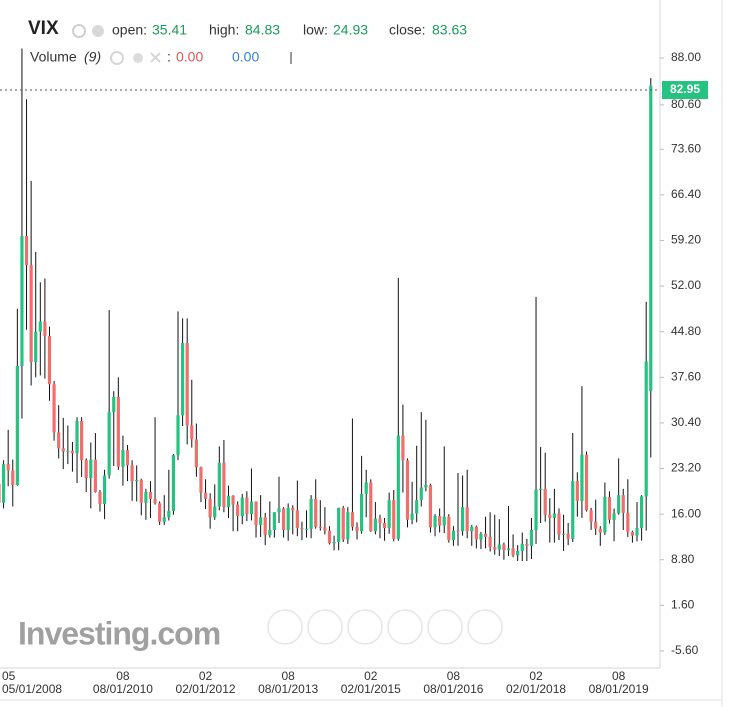 The image size is (732, 707). Describe the element at coordinates (155, 57) in the screenshot. I see `remove-icon` at that location.